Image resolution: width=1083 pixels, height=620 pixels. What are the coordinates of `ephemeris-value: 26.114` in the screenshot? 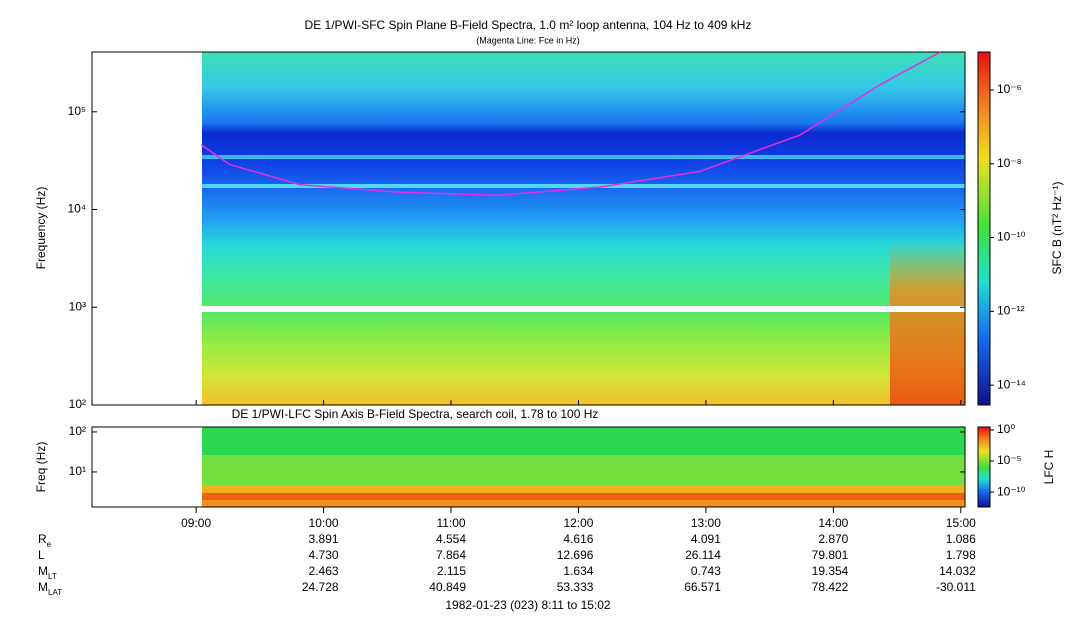 It's located at (703, 555).